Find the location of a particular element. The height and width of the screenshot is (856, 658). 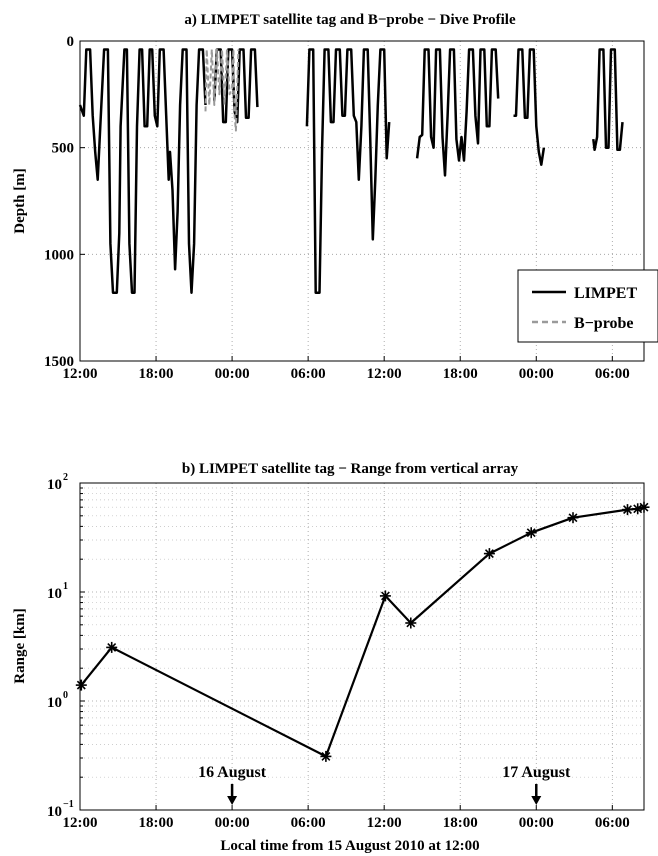

panel-a-y-axis-label: Depth [m] is located at coordinates (20, 200).